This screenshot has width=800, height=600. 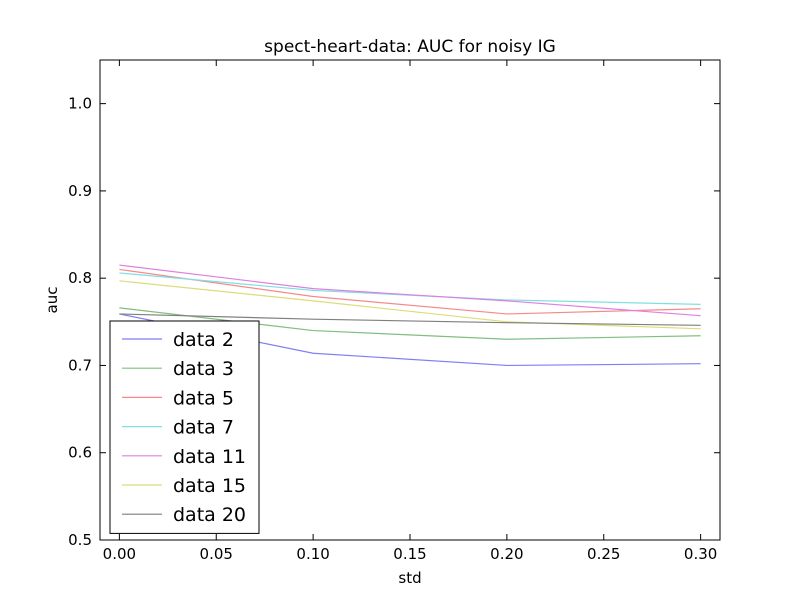 What do you see at coordinates (203, 398) in the screenshot?
I see `legend-label: data 5` at bounding box center [203, 398].